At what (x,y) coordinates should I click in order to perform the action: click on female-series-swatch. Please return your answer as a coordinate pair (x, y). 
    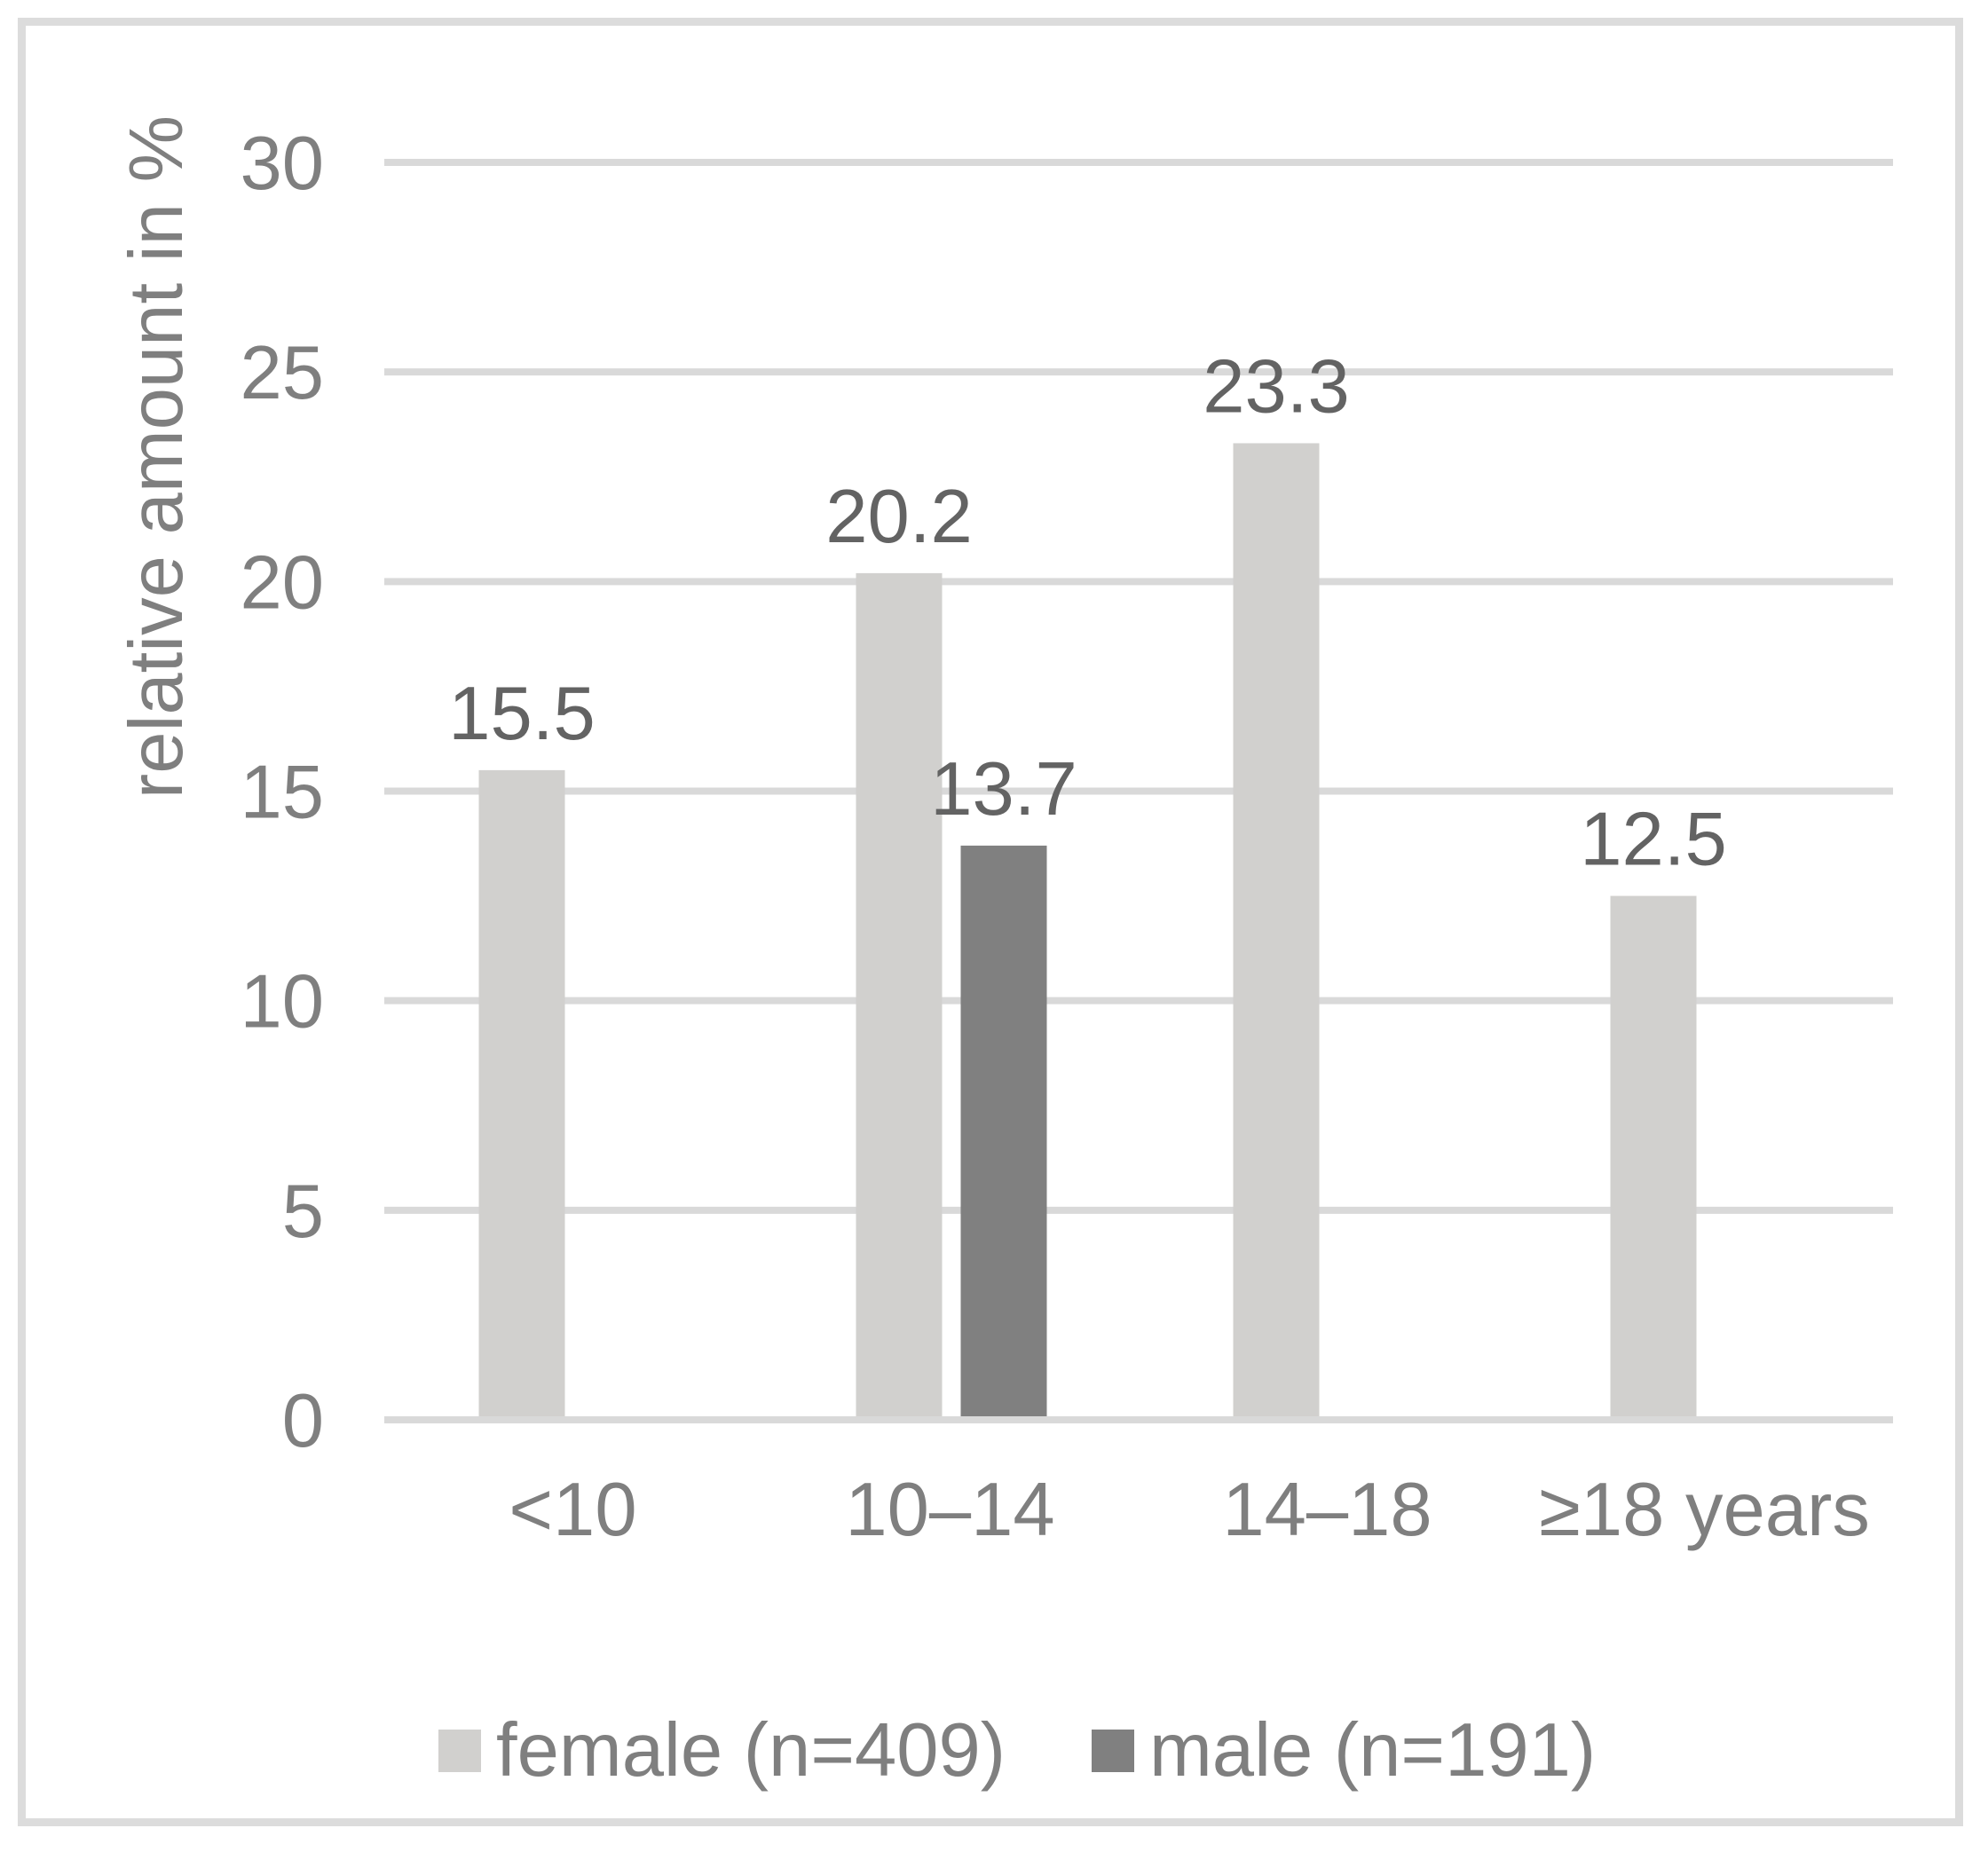
    Looking at the image, I should click on (459, 1751).